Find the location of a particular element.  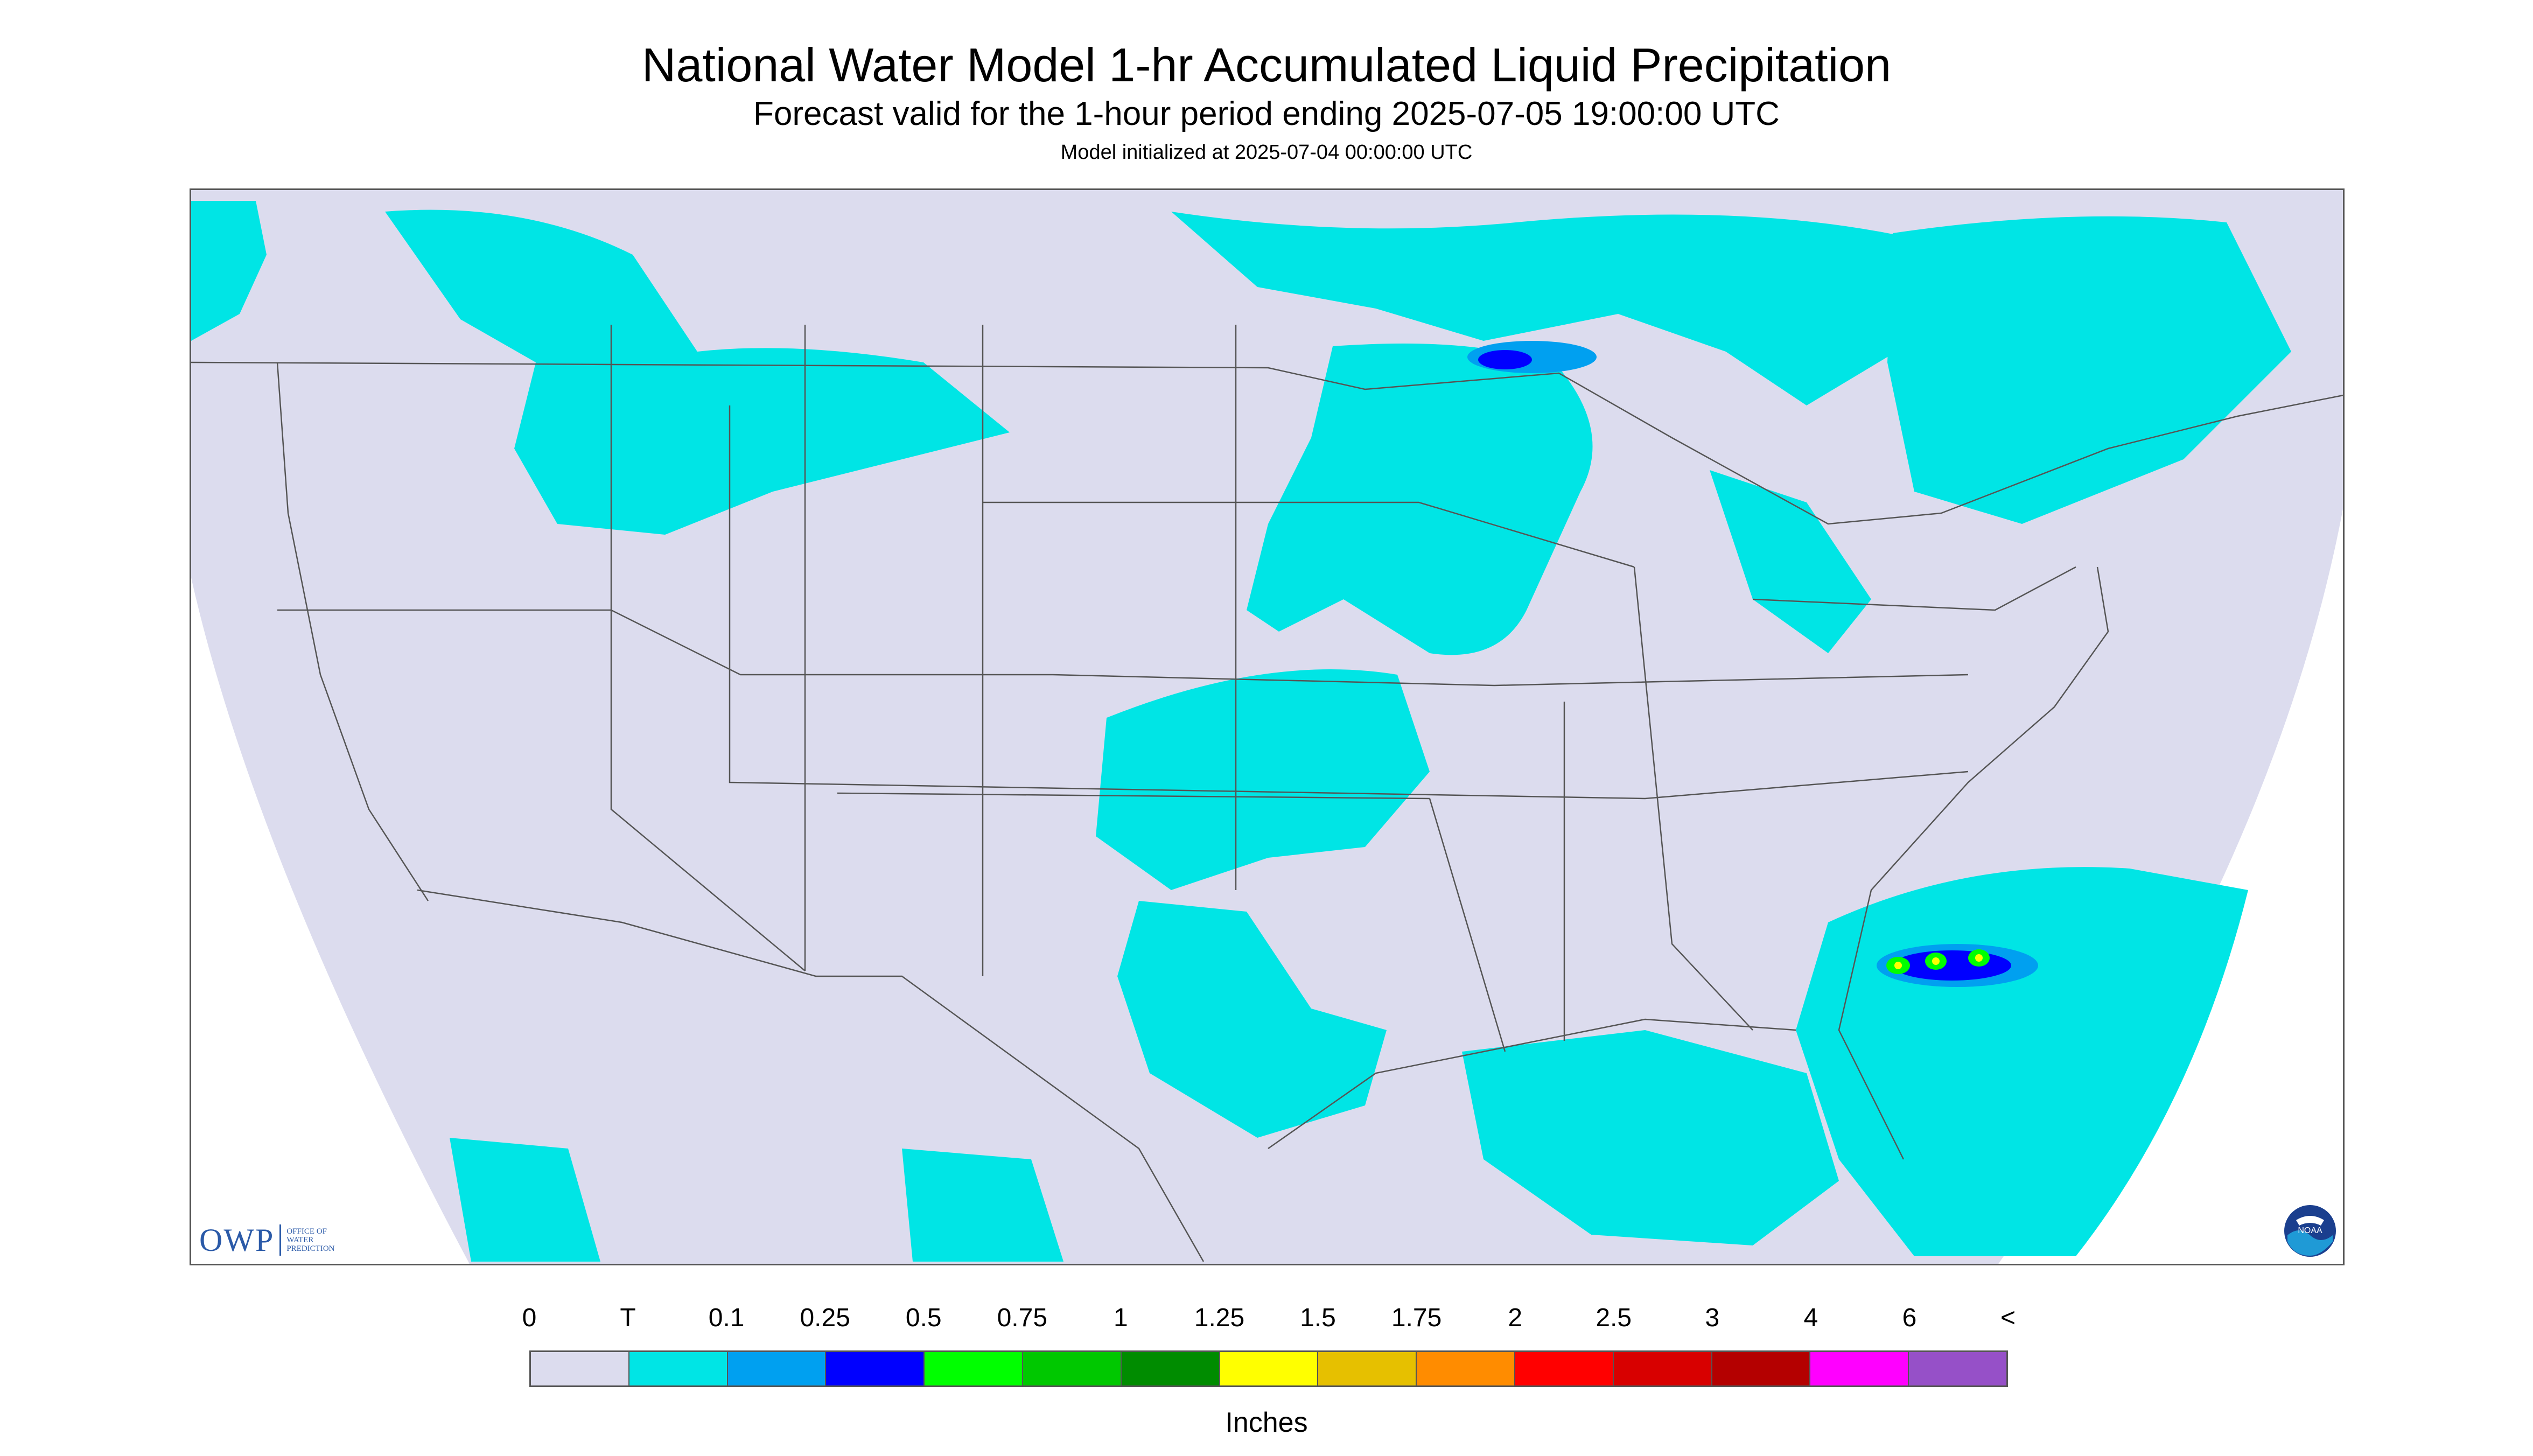

precip-area-gulf-coast is located at coordinates (1651, 1137).